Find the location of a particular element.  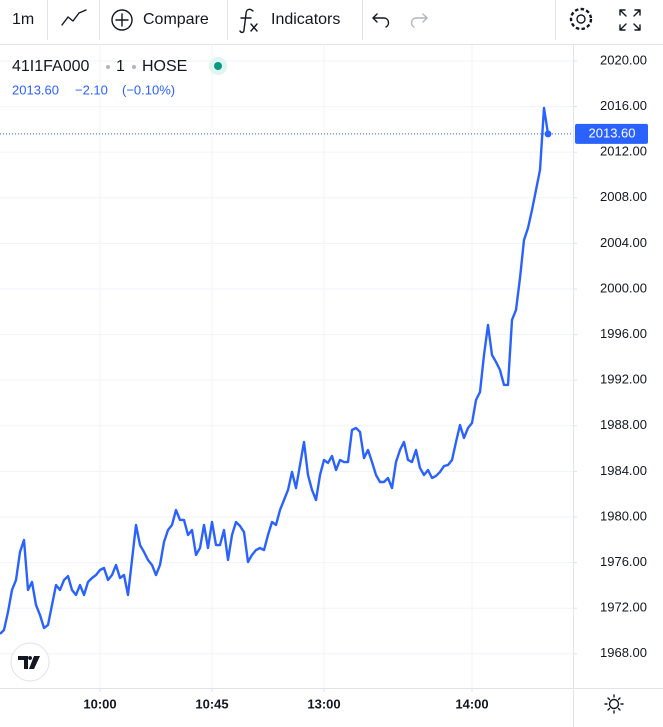

last-price-label: 2013.60 is located at coordinates (612, 132).